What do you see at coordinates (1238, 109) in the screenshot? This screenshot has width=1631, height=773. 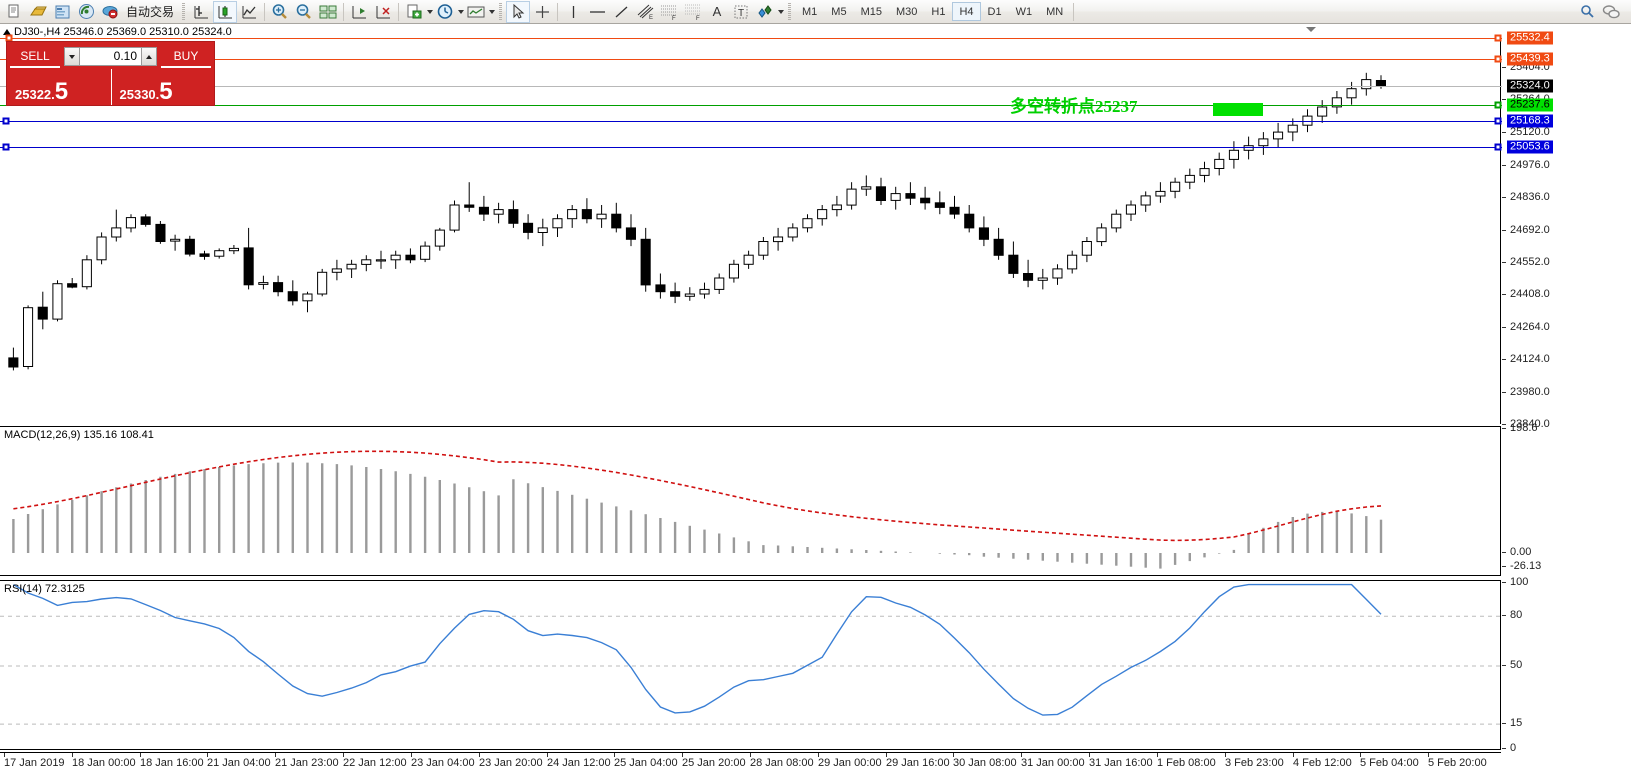 I see `support-zone-highlight` at bounding box center [1238, 109].